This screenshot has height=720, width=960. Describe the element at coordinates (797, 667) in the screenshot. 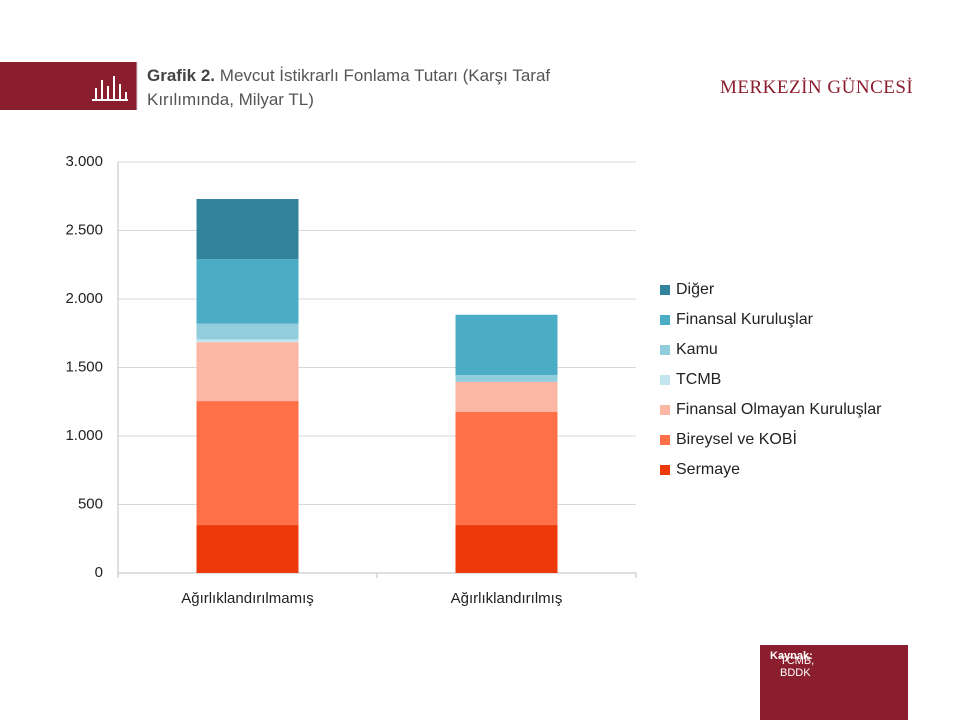

I see `source-text: TCMB, BDDK` at that location.